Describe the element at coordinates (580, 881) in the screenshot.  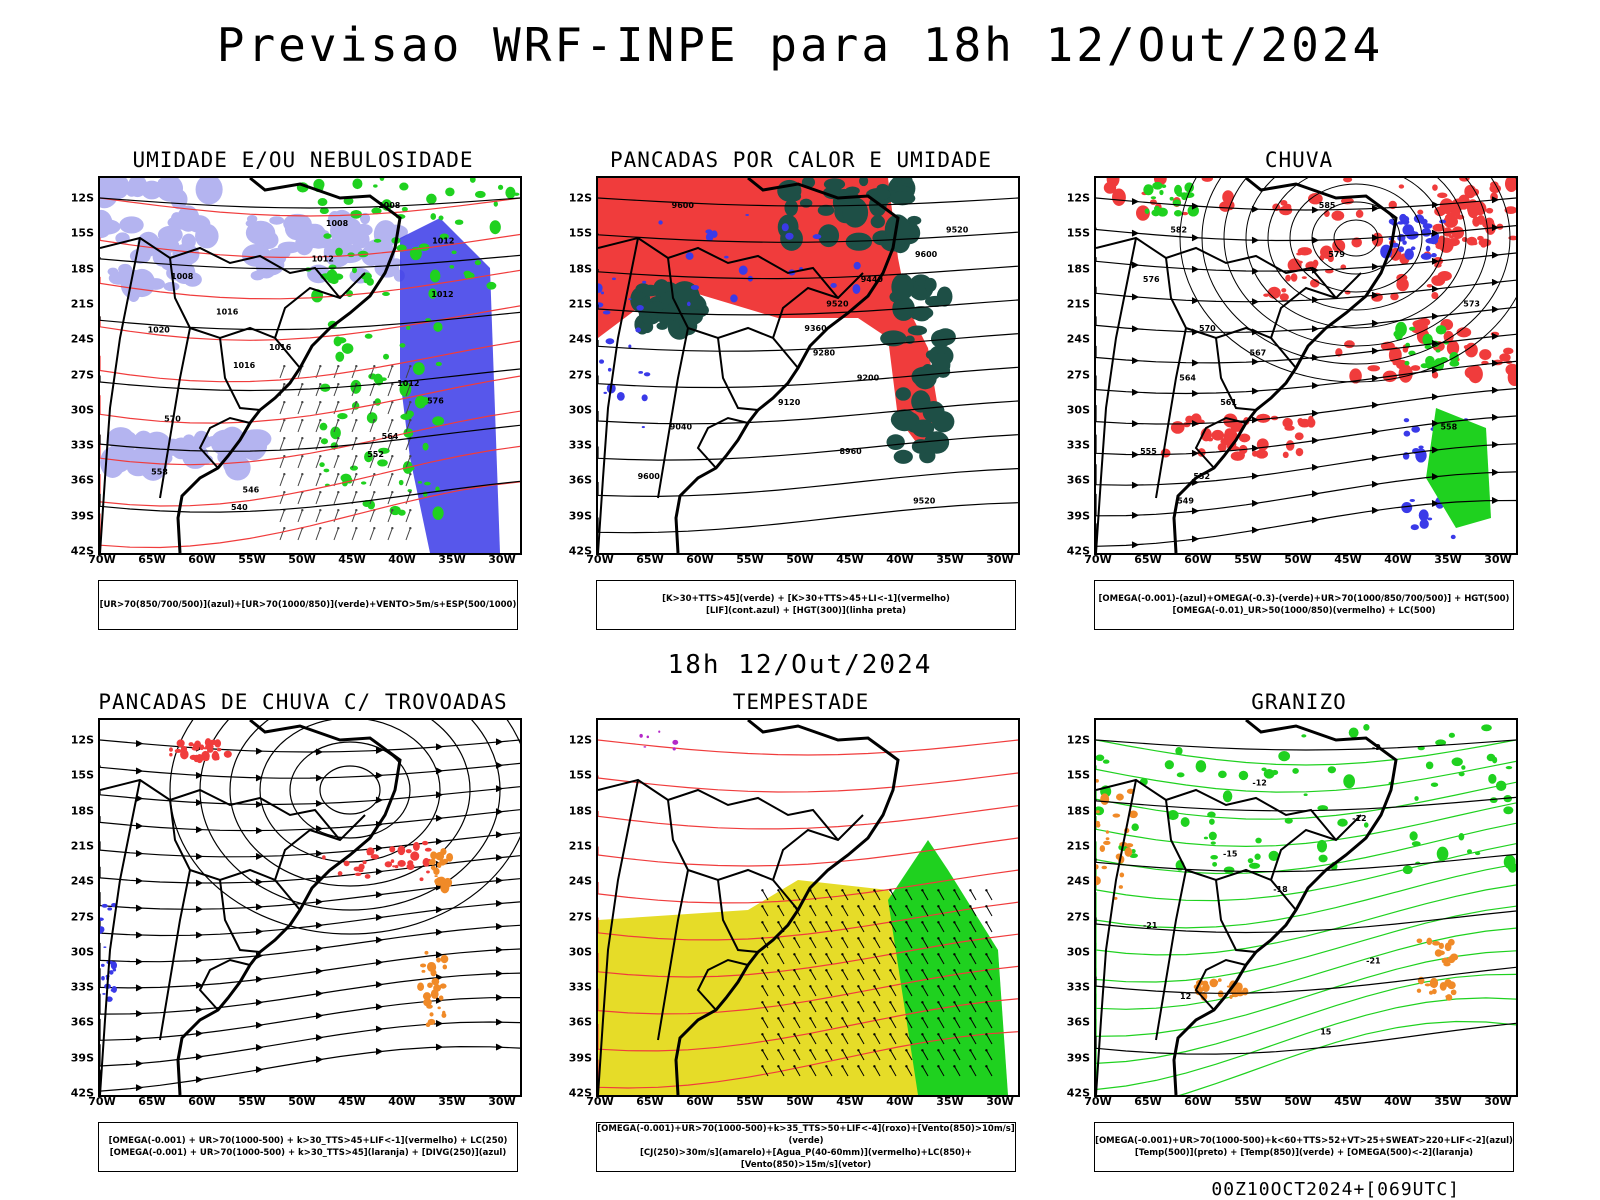
I see `latitude-tick-label: 24S` at that location.